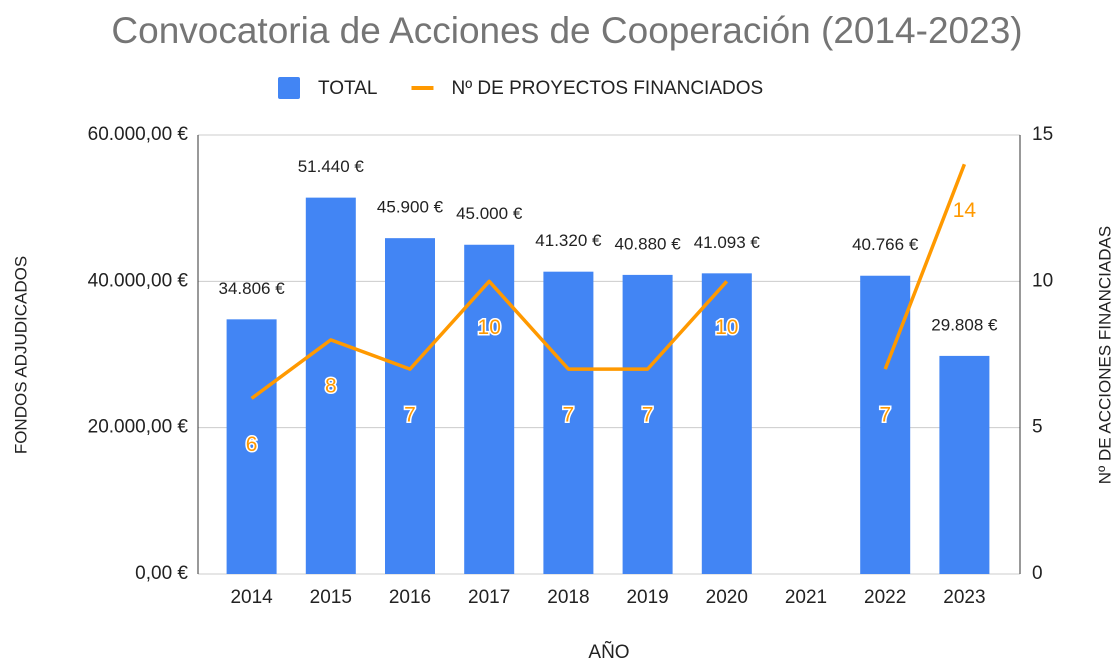 The height and width of the screenshot is (663, 1118). Describe the element at coordinates (1037, 427) in the screenshot. I see `y2-tick-label: 5` at that location.